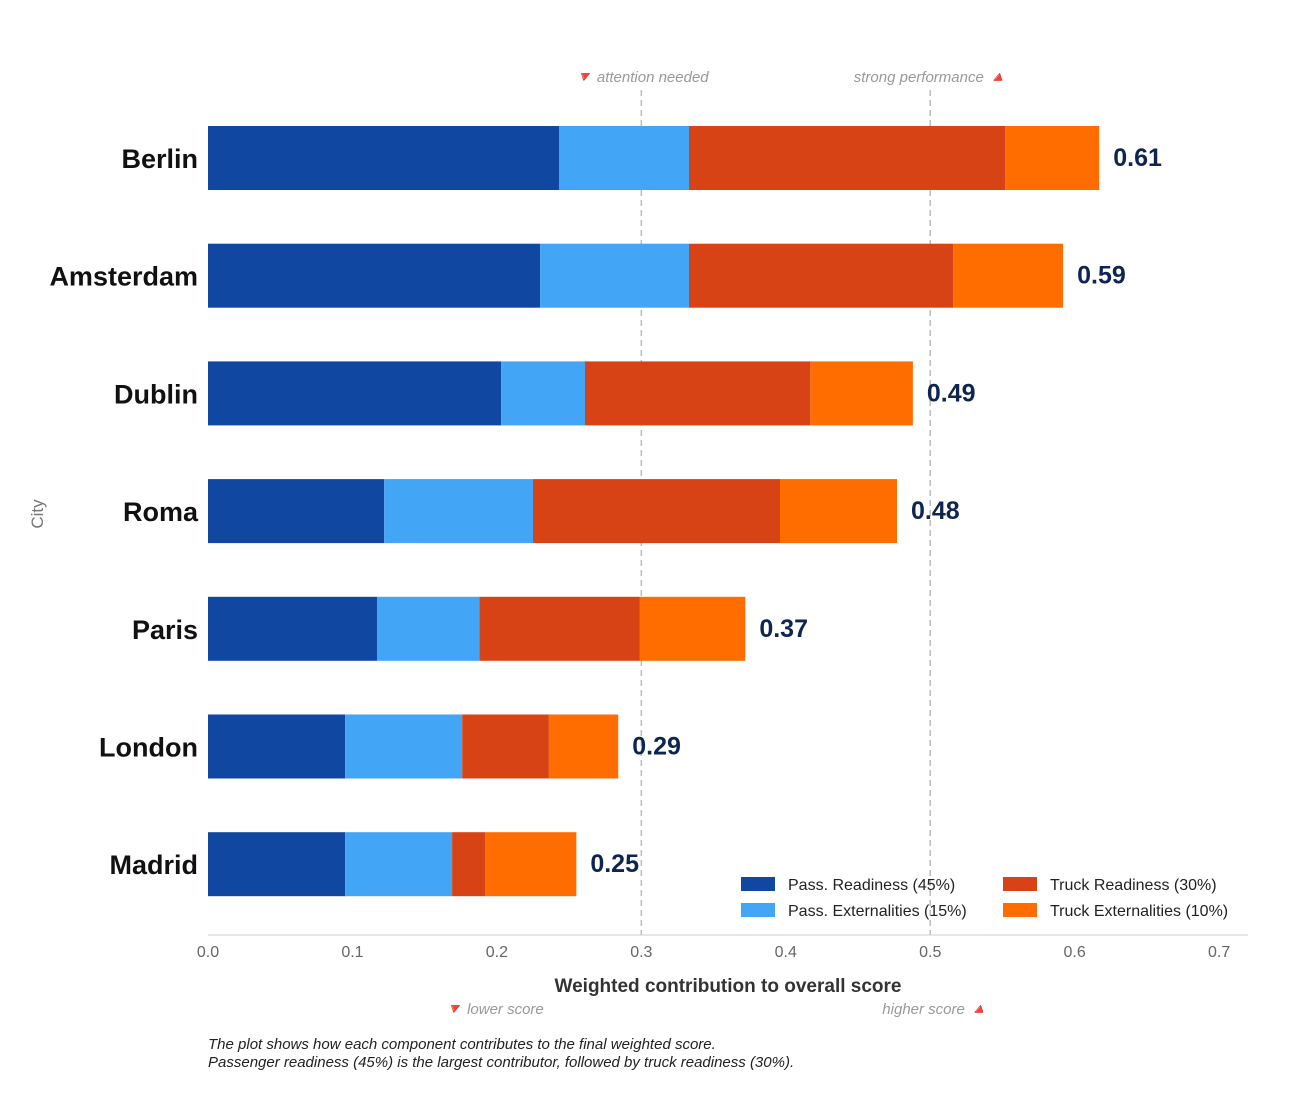 The image size is (1300, 1100). Describe the element at coordinates (641, 77) in the screenshot. I see `reference-line-label: 🔻 attention needed` at that location.